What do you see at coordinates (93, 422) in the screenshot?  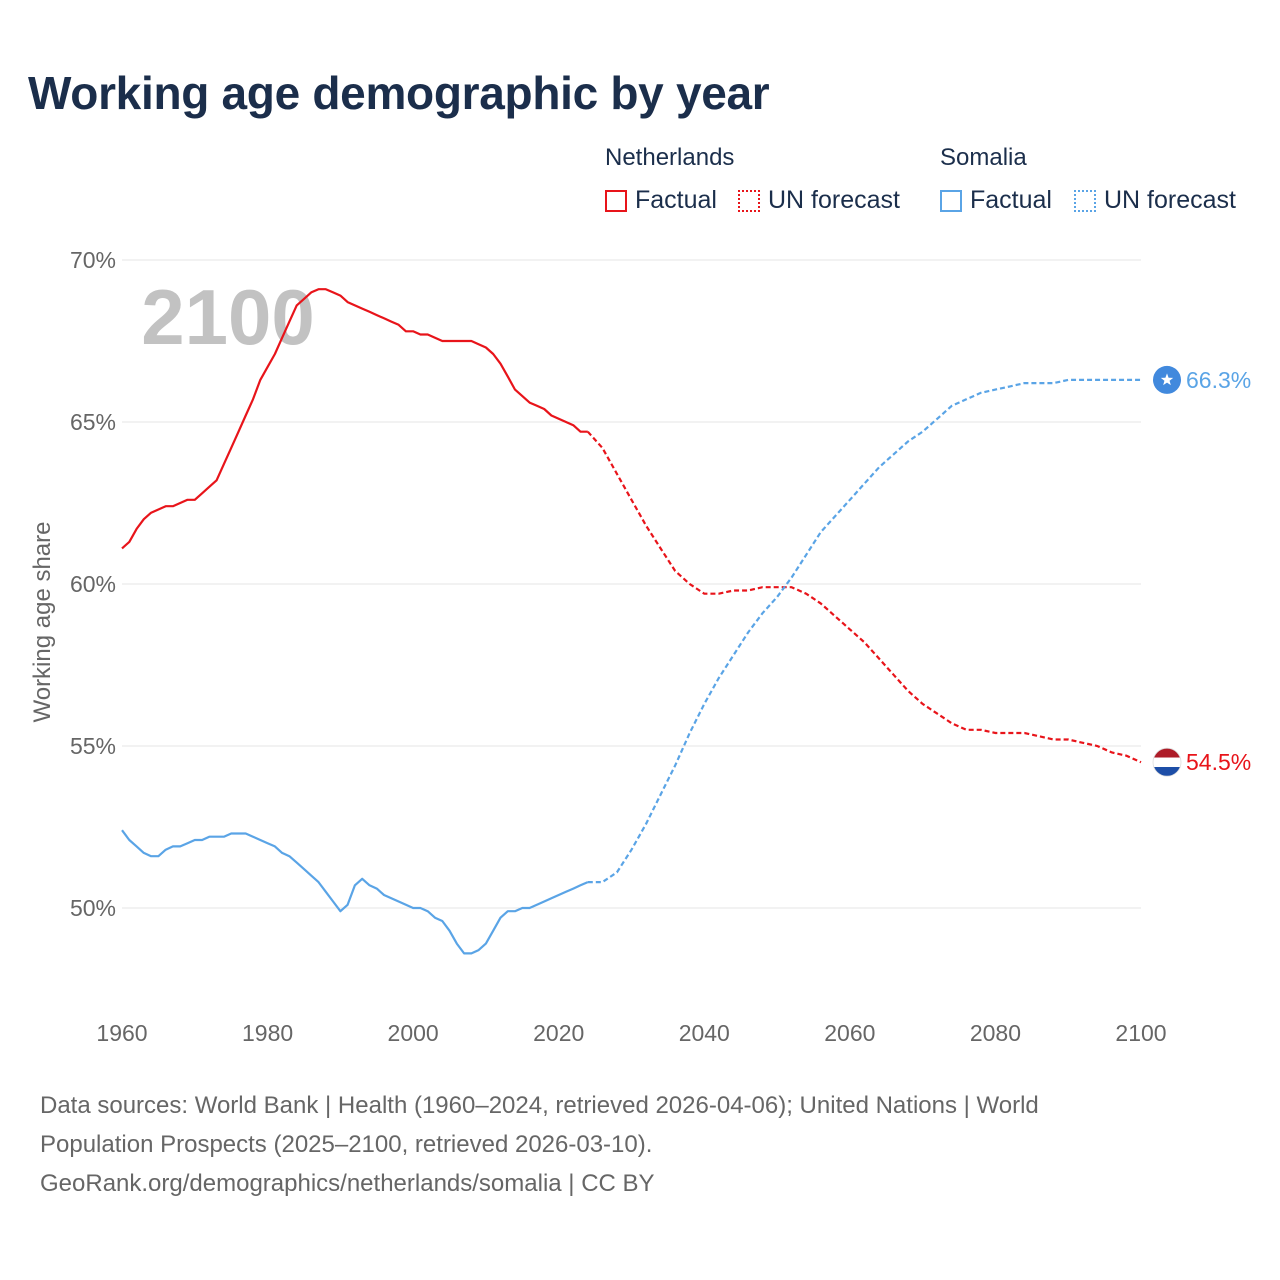 I see `y-tick-label: 65%` at bounding box center [93, 422].